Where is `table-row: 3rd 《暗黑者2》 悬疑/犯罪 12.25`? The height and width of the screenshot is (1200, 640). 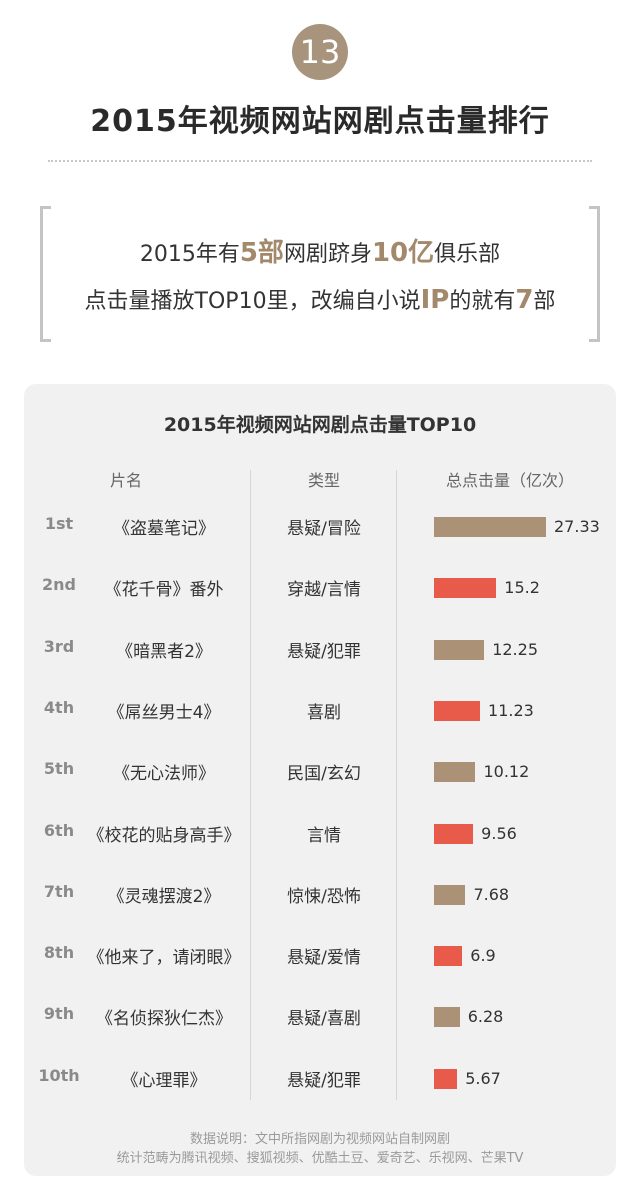
table-row: 3rd 《暗黑者2》 悬疑/犯罪 12.25 is located at coordinates (320, 651).